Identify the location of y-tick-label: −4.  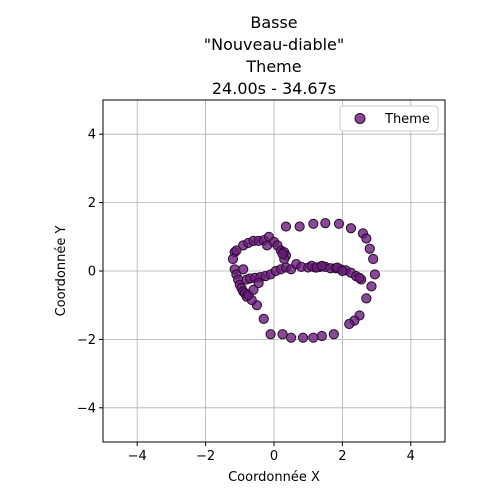
(86, 408).